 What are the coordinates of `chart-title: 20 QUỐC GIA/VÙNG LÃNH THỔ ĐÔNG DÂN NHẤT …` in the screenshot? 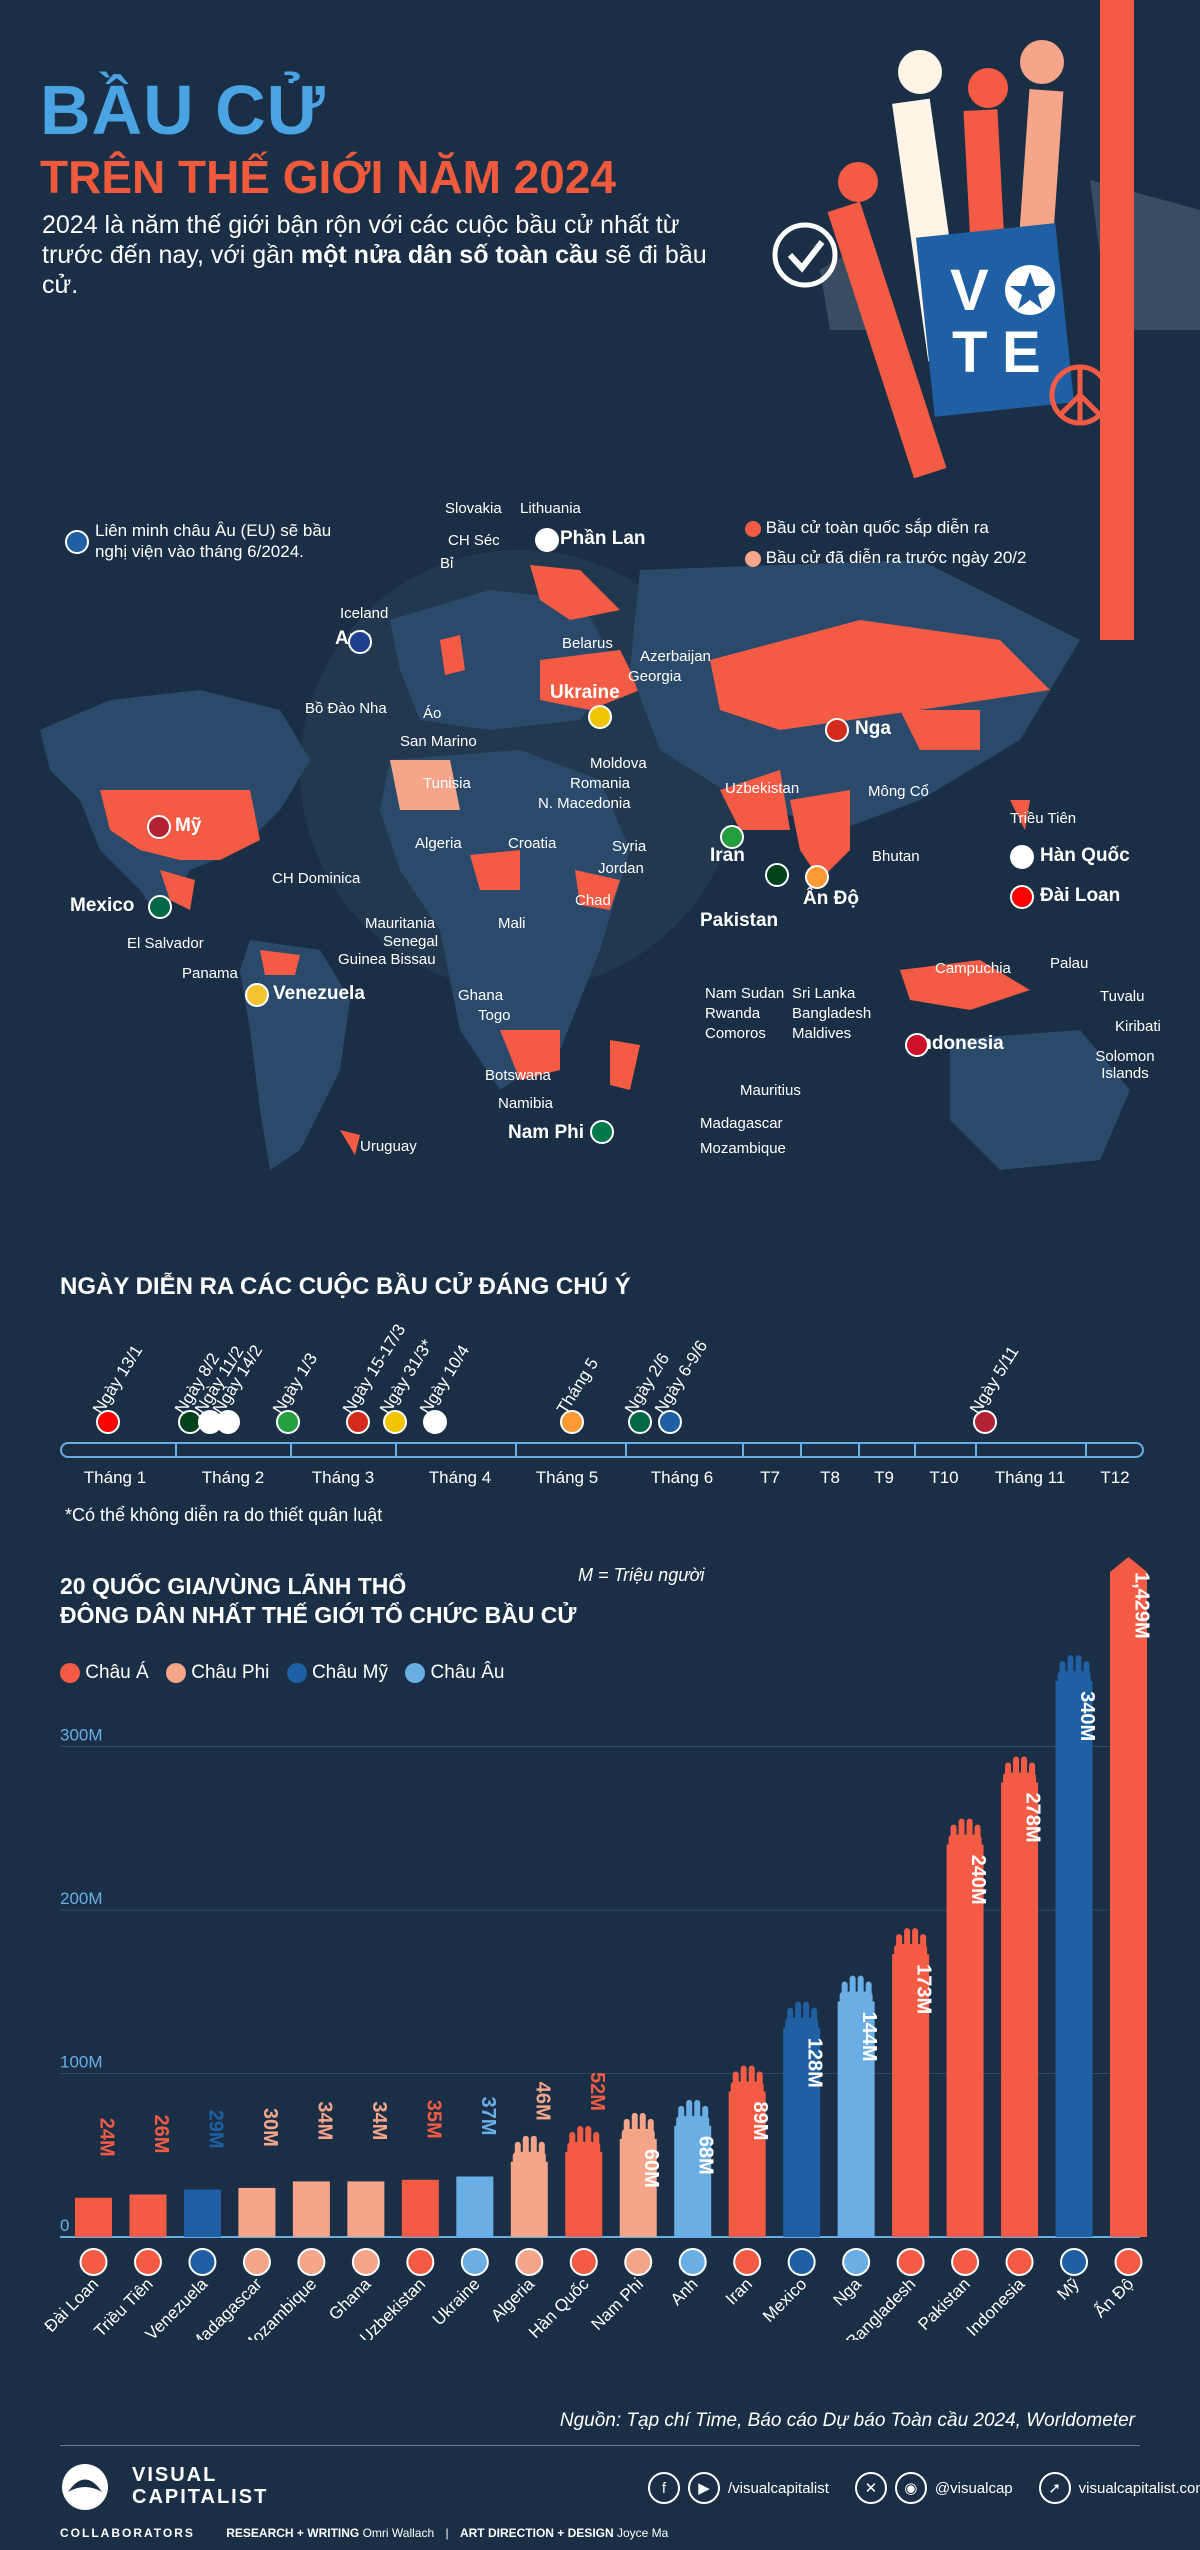 It's located at (318, 1600).